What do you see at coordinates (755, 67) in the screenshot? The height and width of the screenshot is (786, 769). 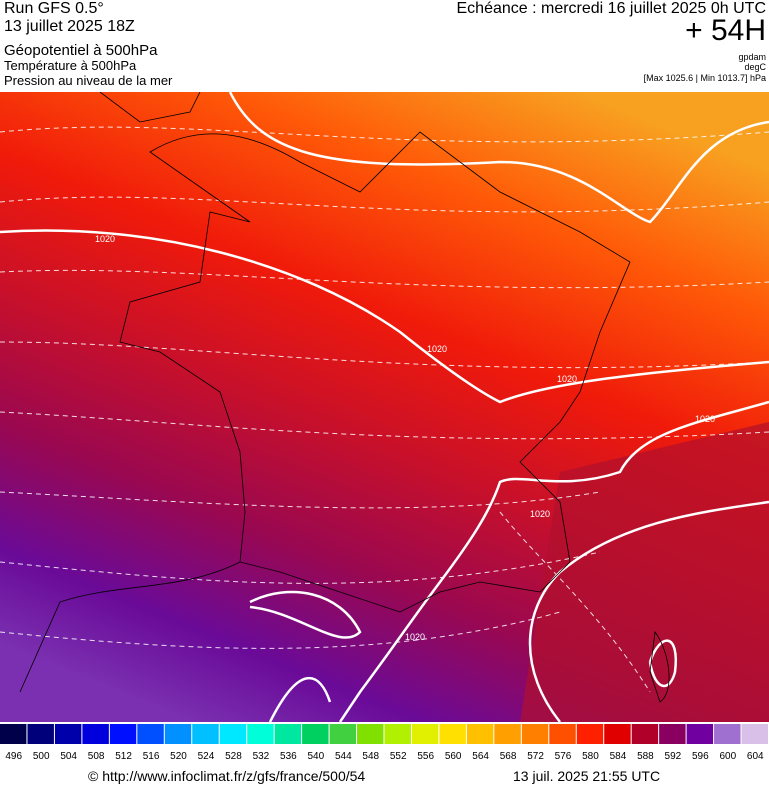 I see `unit: degC` at bounding box center [755, 67].